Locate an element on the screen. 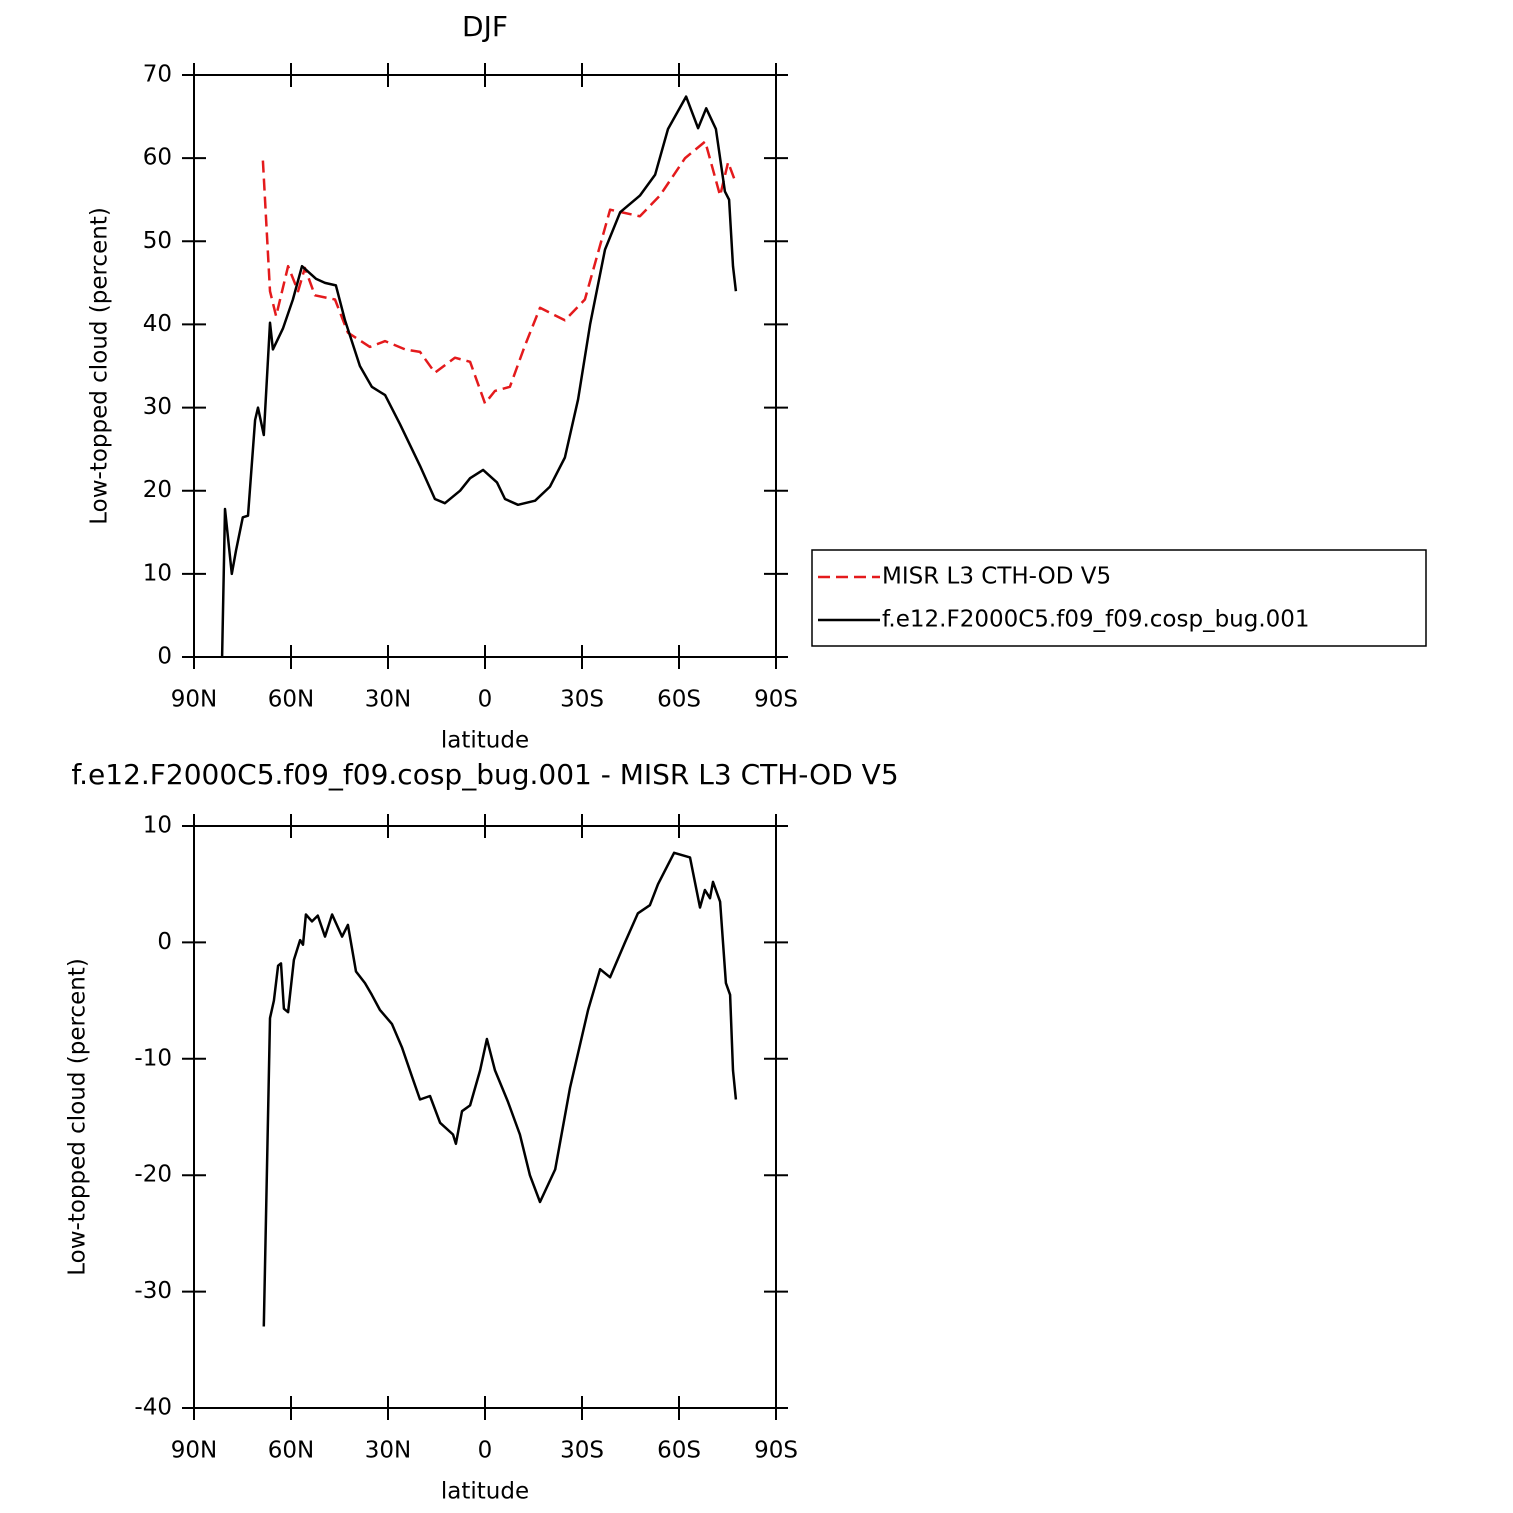 Image resolution: width=1513 pixels, height=1513 pixels. y-tick-label: 40 is located at coordinates (157, 324).